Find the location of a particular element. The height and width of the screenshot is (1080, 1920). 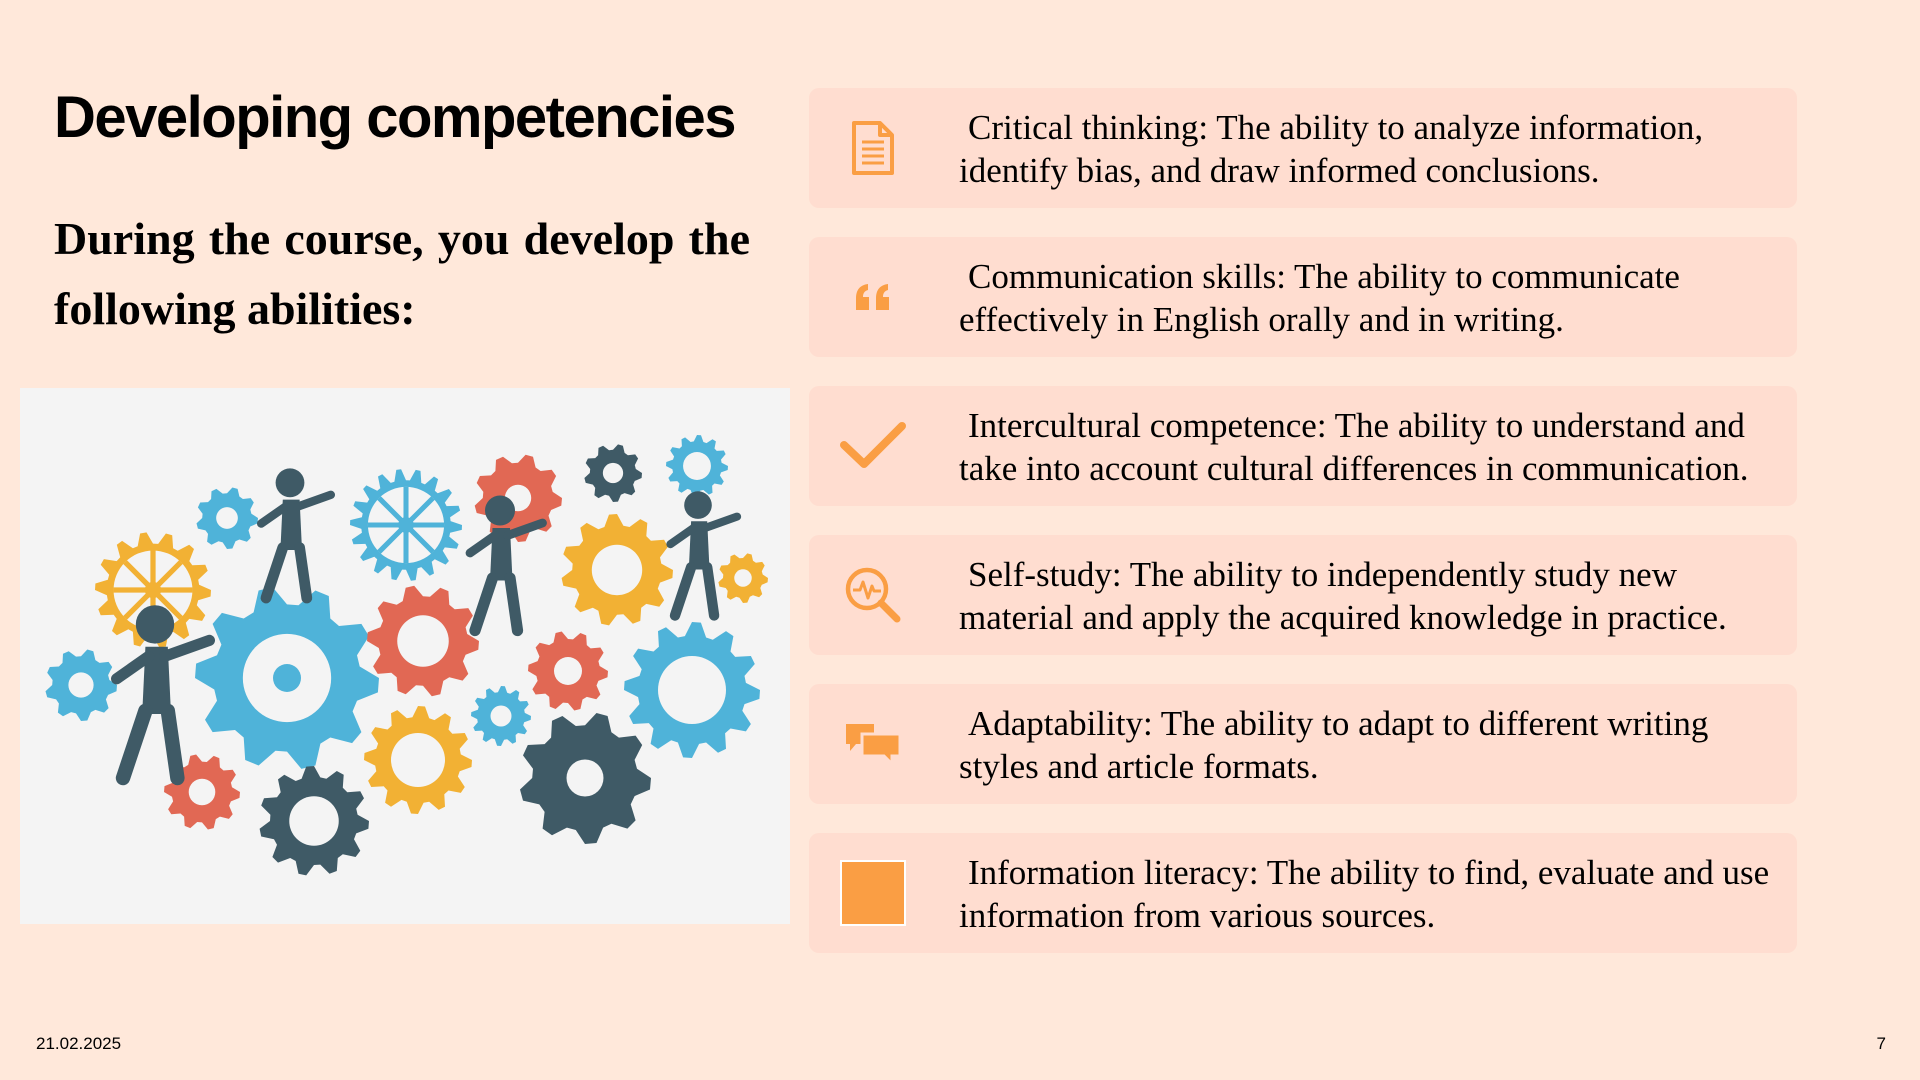

quote-icon is located at coordinates (873, 297).